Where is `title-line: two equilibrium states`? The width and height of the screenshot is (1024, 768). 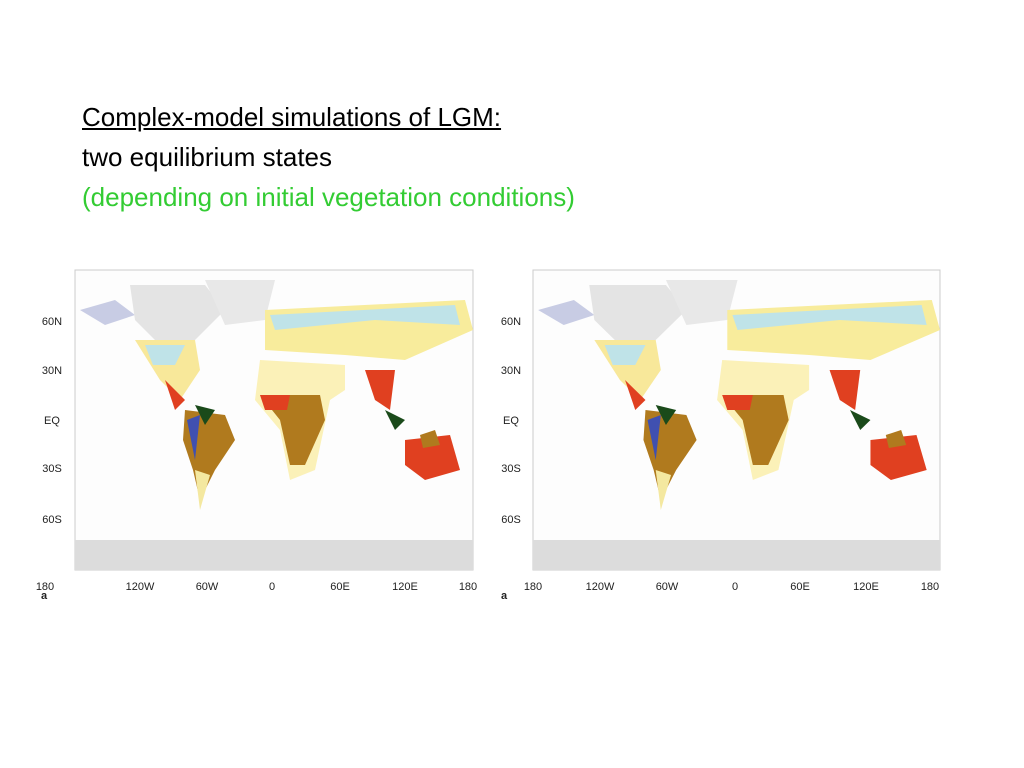
title-line: two equilibrium states is located at coordinates (207, 157).